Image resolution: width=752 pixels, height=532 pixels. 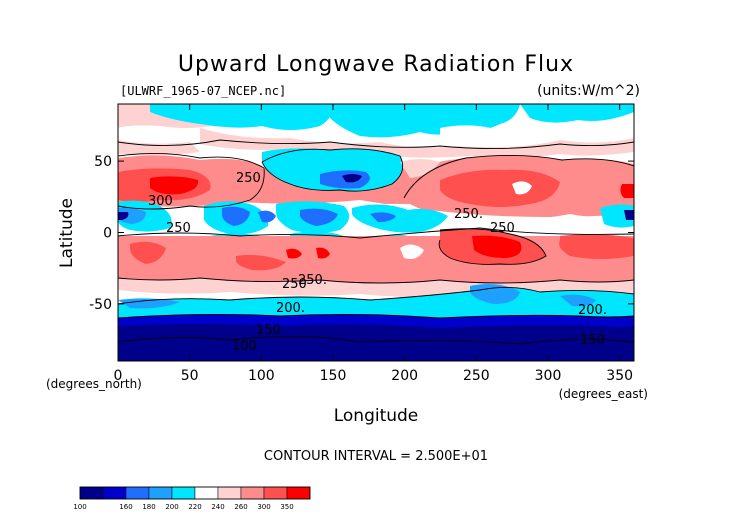 What do you see at coordinates (94, 384) in the screenshot?
I see `y-unit-label: (degrees_north)` at bounding box center [94, 384].